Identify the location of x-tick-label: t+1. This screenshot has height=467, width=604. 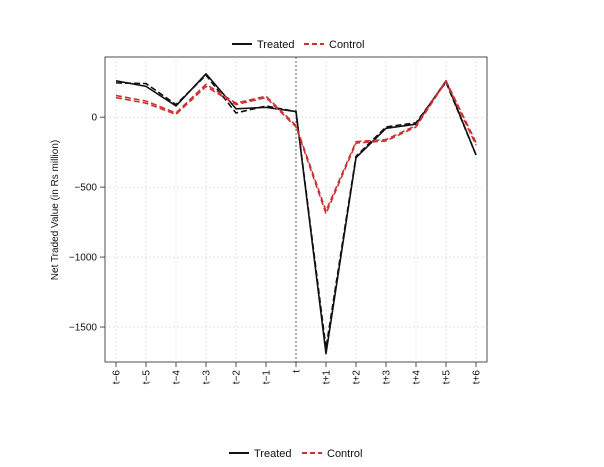
(327, 377).